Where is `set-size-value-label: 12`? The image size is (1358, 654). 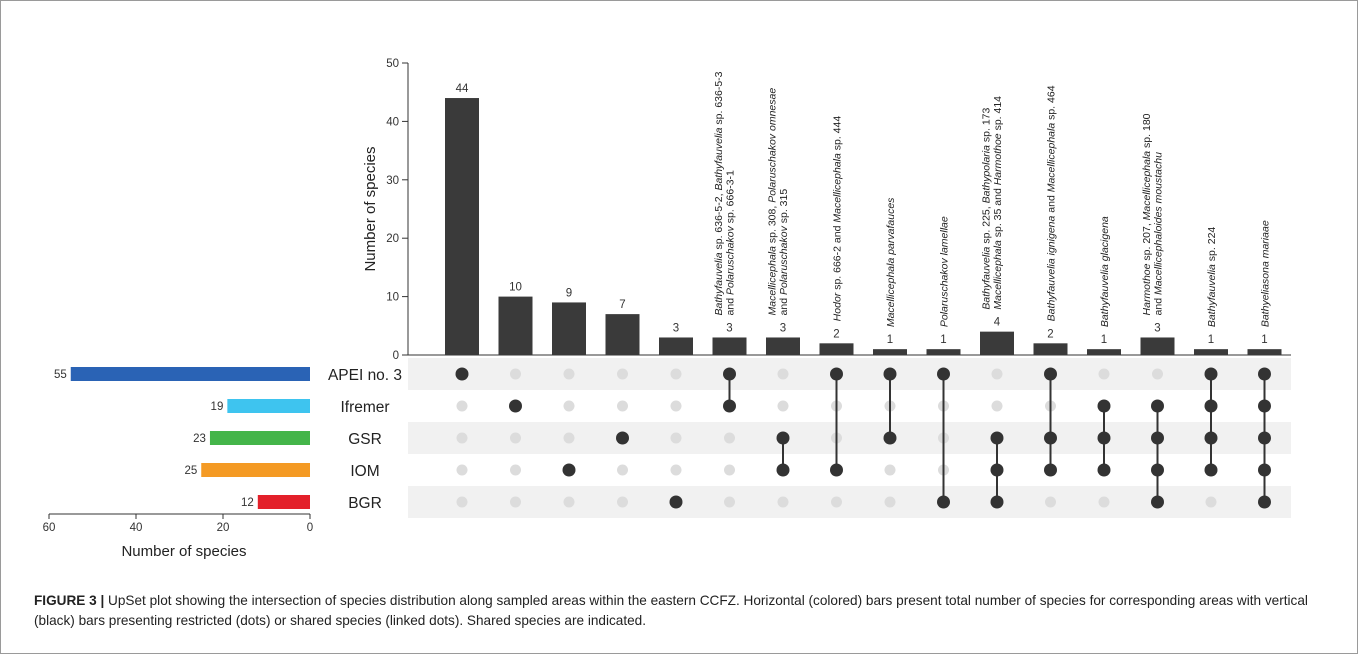
set-size-value-label: 12 is located at coordinates (247, 503).